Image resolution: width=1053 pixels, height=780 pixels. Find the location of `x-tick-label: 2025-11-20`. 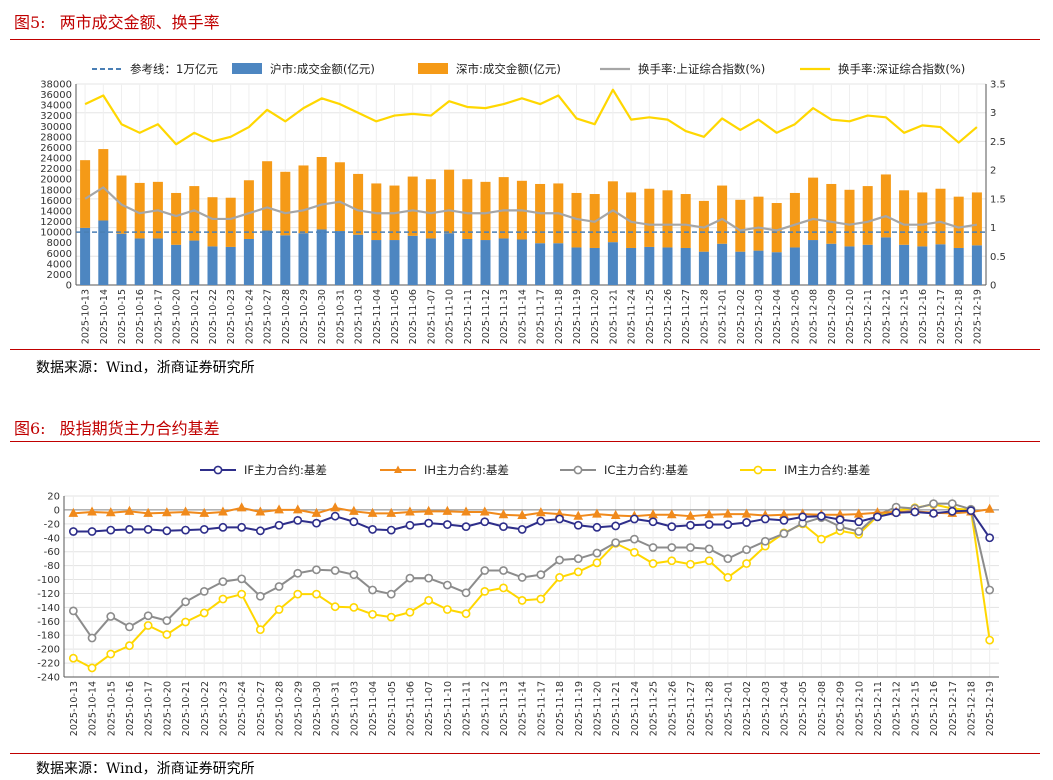

x-tick-label: 2025-11-20 is located at coordinates (597, 708).